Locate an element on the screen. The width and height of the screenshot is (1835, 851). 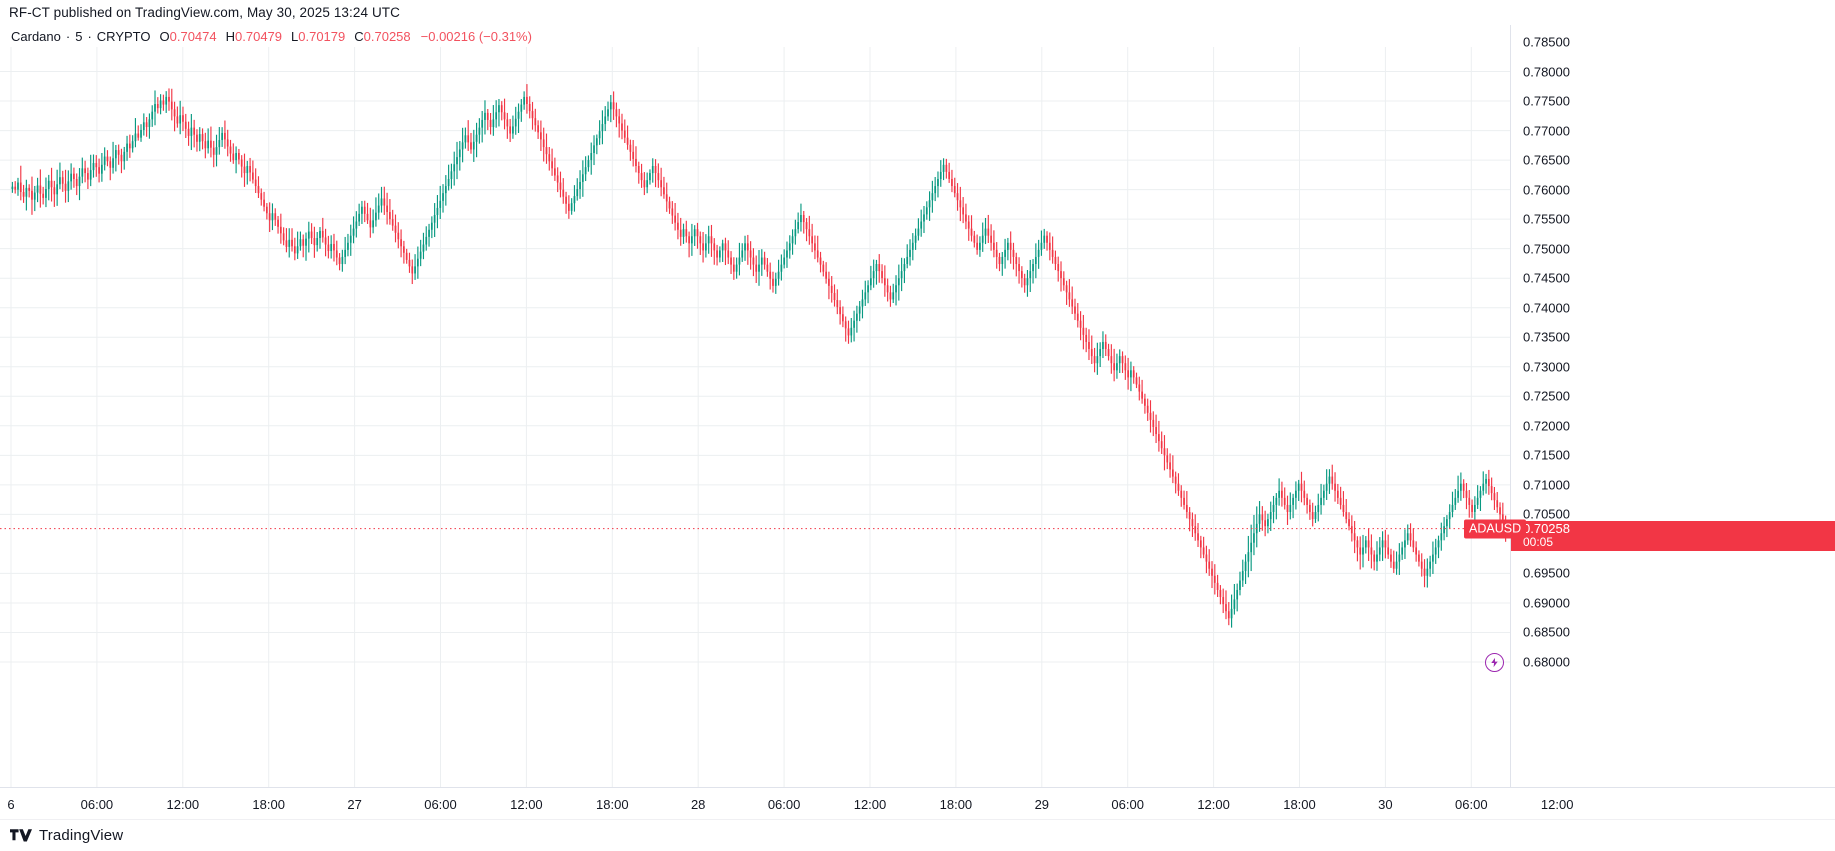
price-tick: 0.73000 is located at coordinates (1546, 367).